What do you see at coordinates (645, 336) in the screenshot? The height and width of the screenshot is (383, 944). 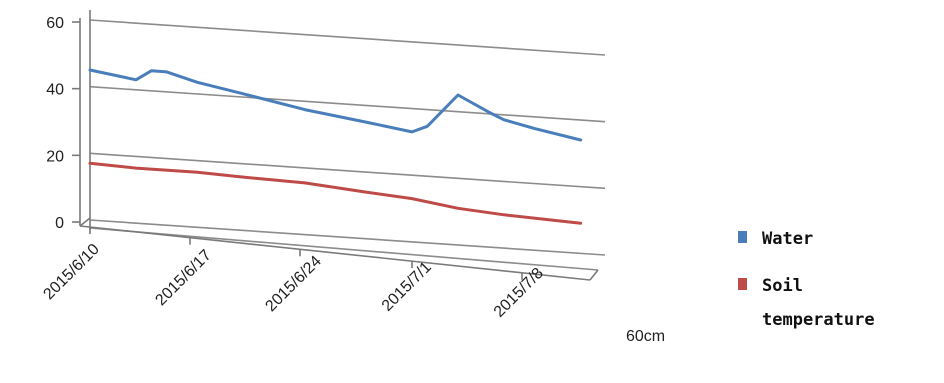 I see `depth-note: 60cm` at bounding box center [645, 336].